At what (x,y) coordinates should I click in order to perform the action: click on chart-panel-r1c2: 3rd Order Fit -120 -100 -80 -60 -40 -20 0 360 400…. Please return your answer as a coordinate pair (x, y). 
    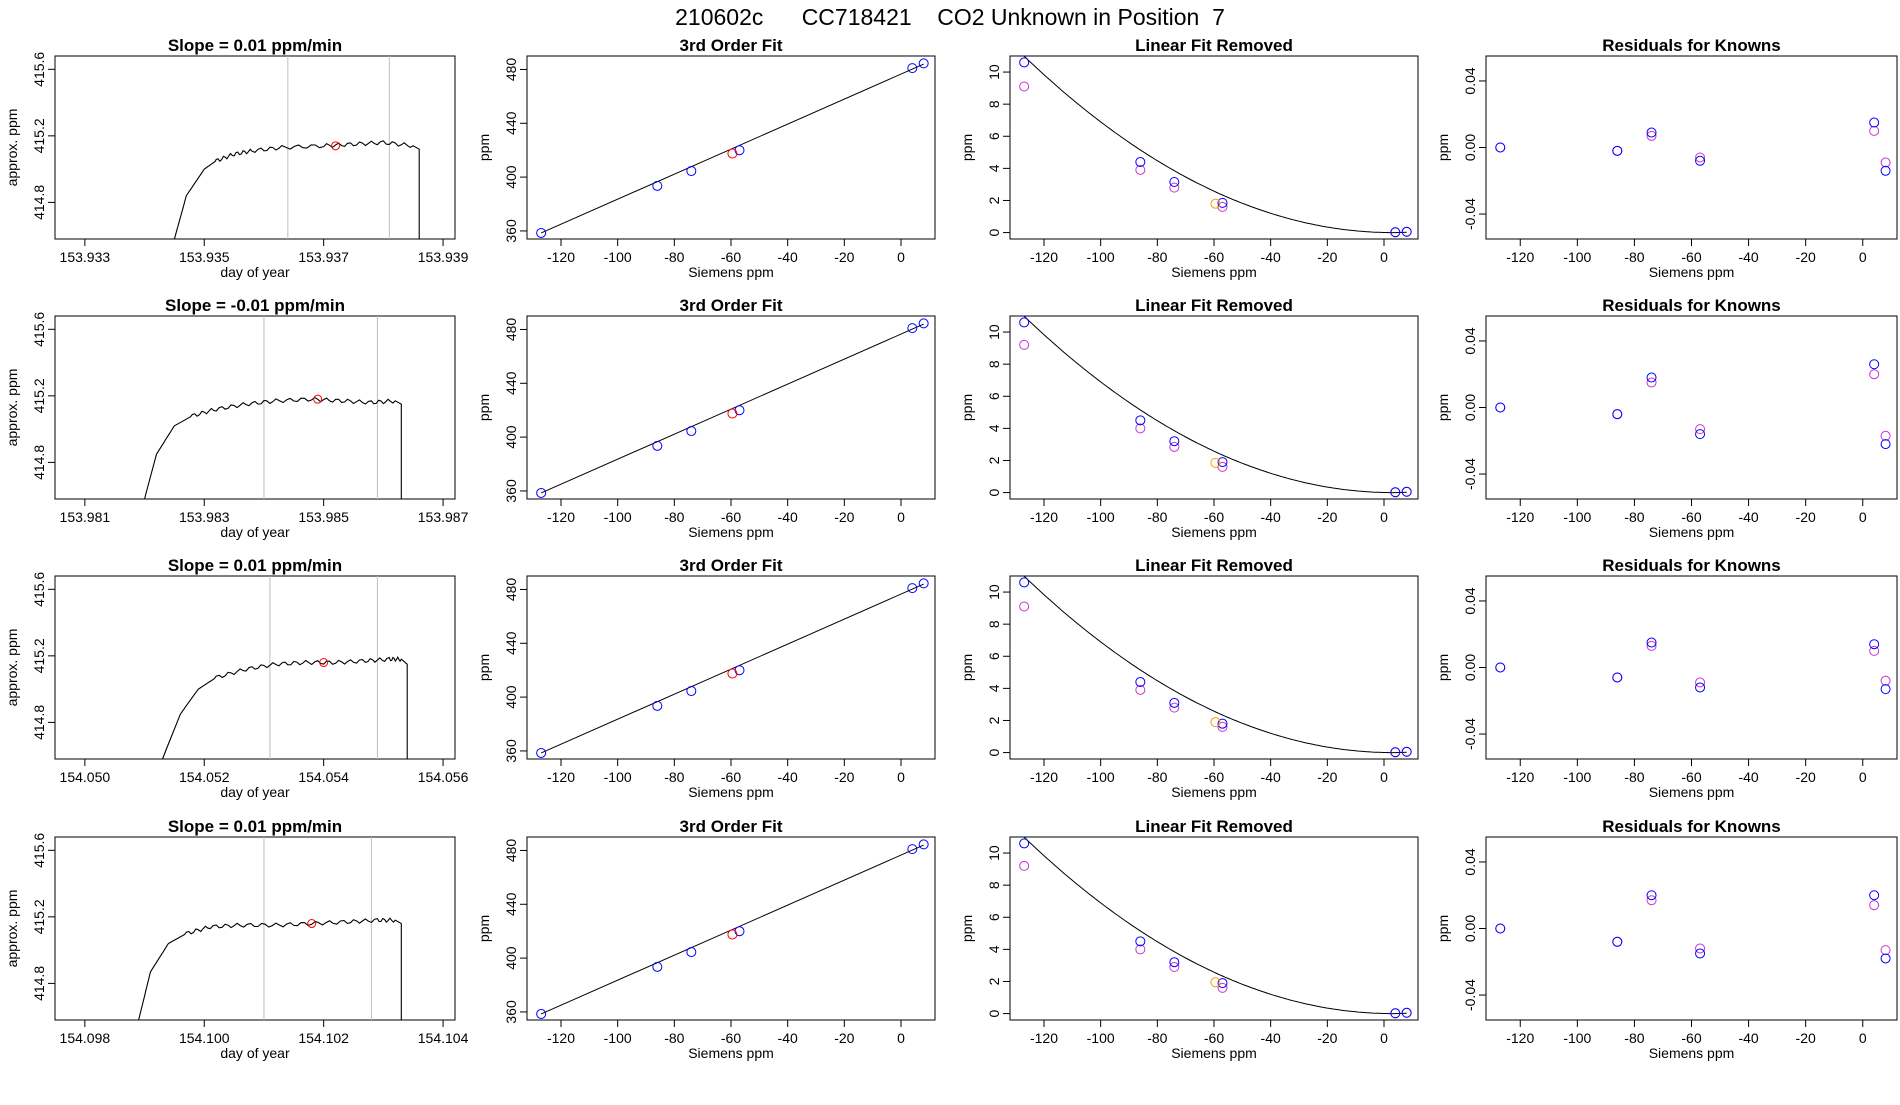
    Looking at the image, I should click on (706, 158).